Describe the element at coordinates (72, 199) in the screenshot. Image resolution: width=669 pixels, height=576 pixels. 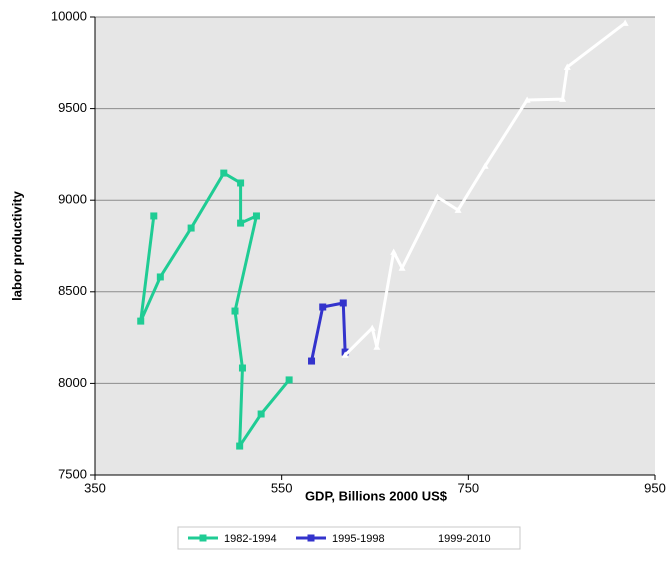
I see `y-tick-label: 9000` at that location.